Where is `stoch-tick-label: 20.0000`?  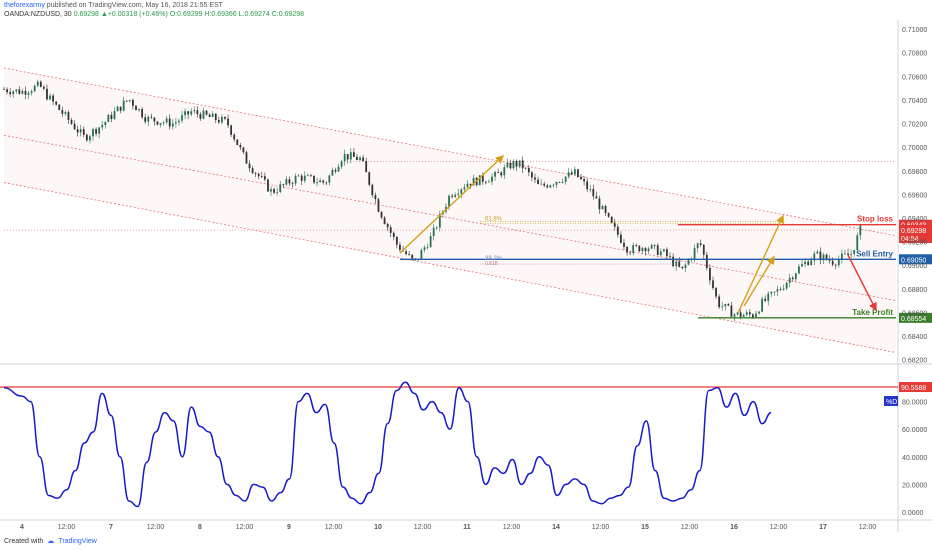
stoch-tick-label: 20.0000 is located at coordinates (914, 485).